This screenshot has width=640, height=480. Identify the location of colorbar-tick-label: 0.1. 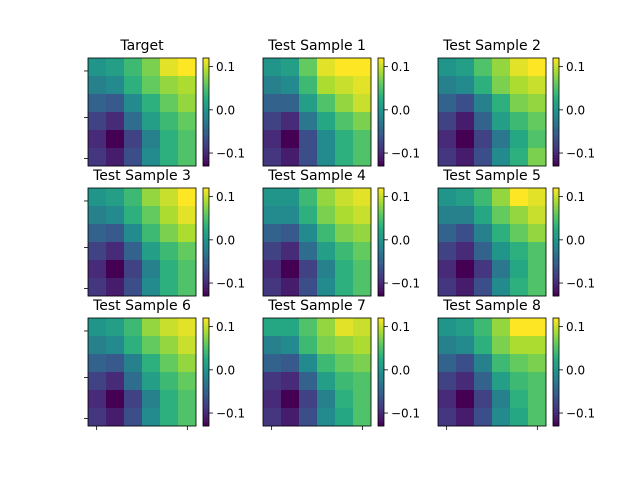
(400, 197).